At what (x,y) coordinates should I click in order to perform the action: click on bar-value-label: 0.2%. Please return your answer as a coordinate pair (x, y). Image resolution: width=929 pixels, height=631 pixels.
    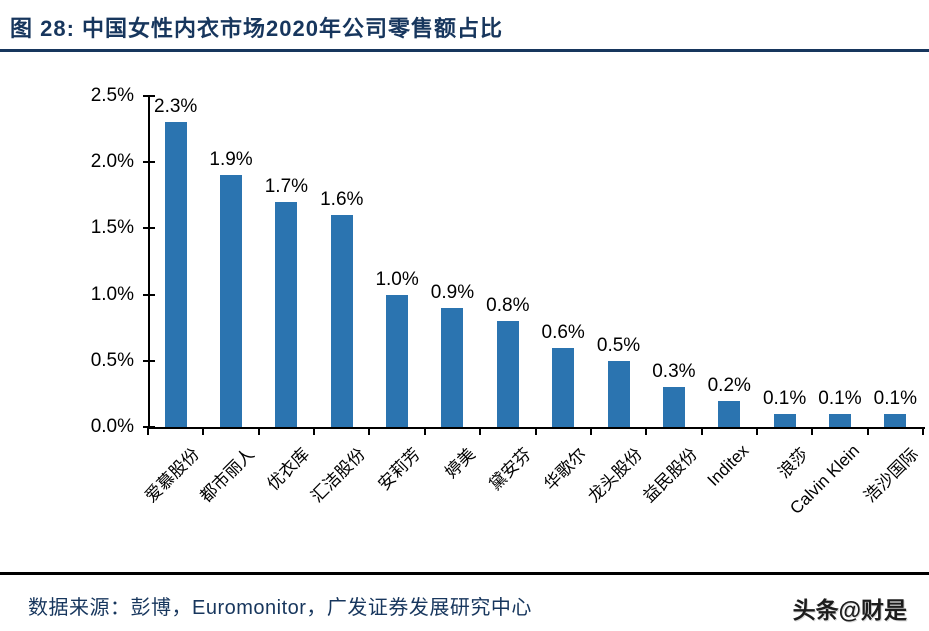
    Looking at the image, I should click on (729, 385).